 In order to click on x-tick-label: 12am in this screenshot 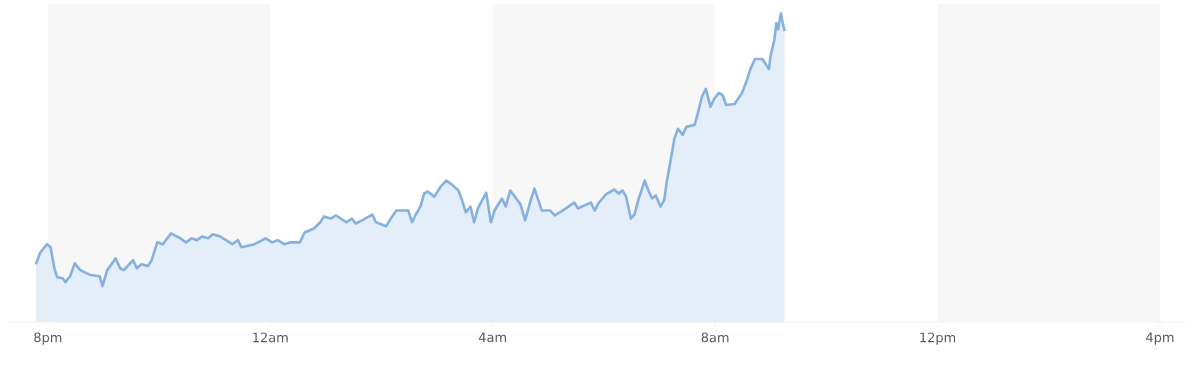, I will do `click(270, 337)`.